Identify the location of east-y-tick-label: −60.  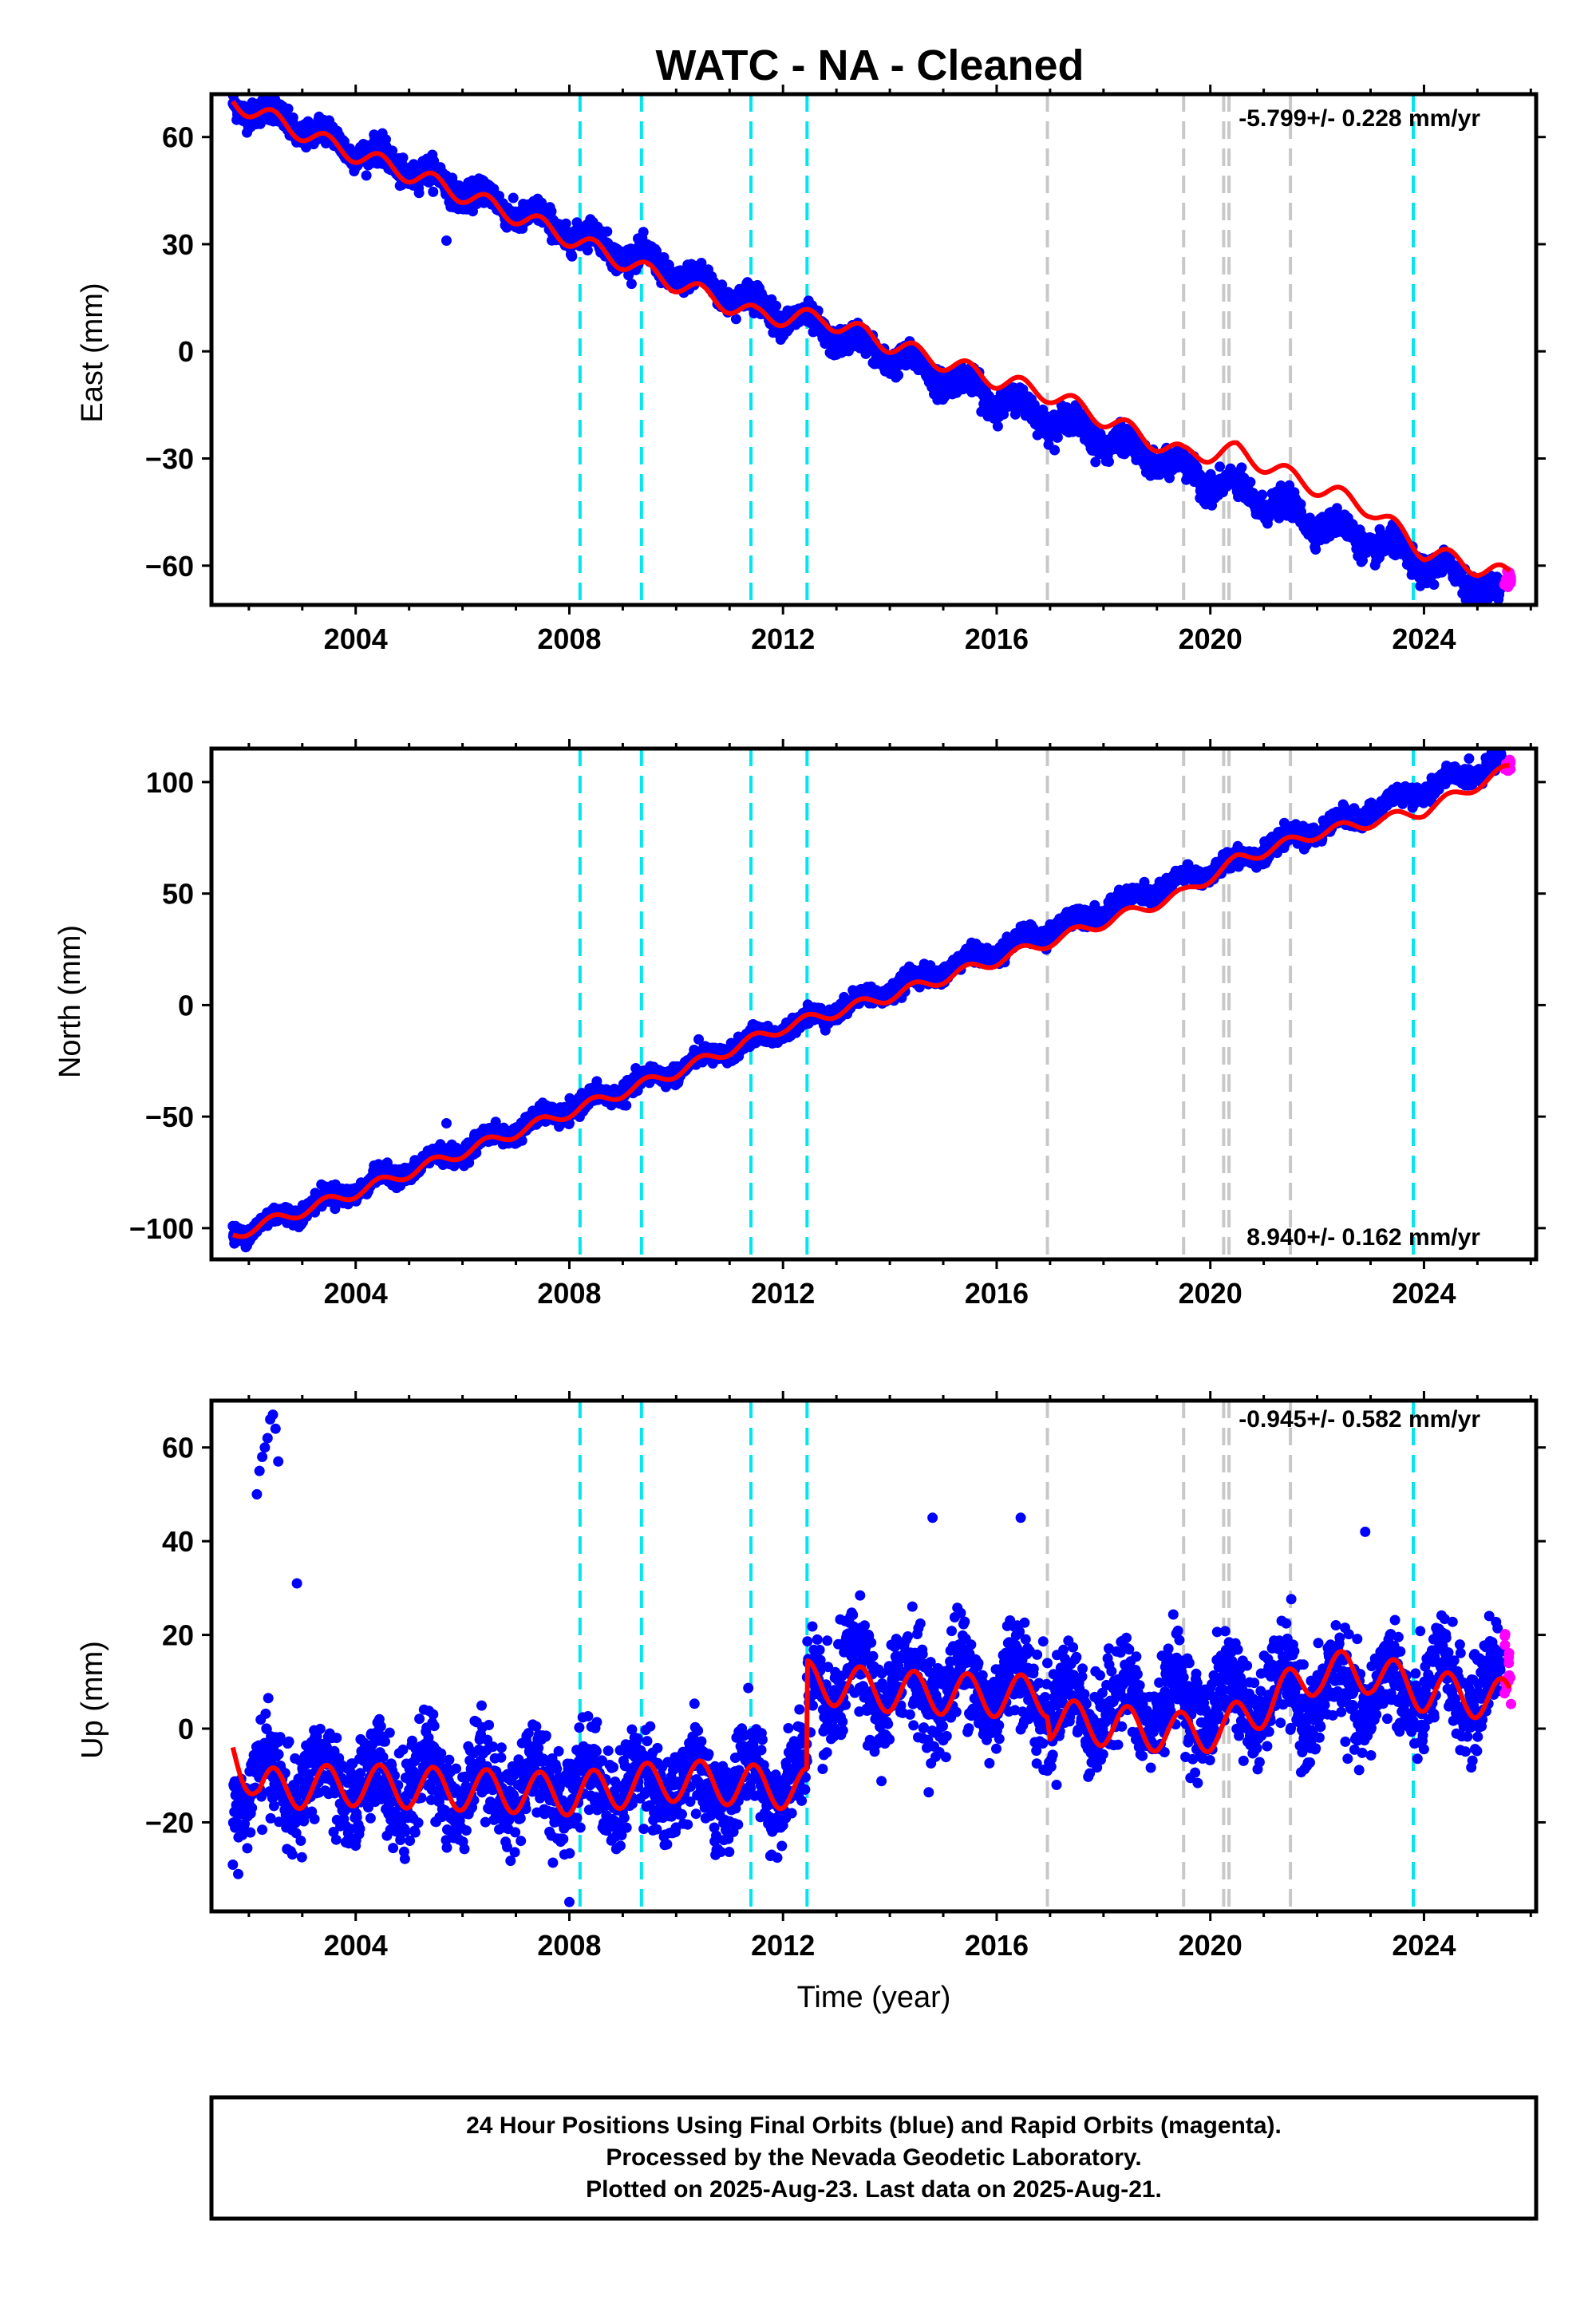
(169, 566).